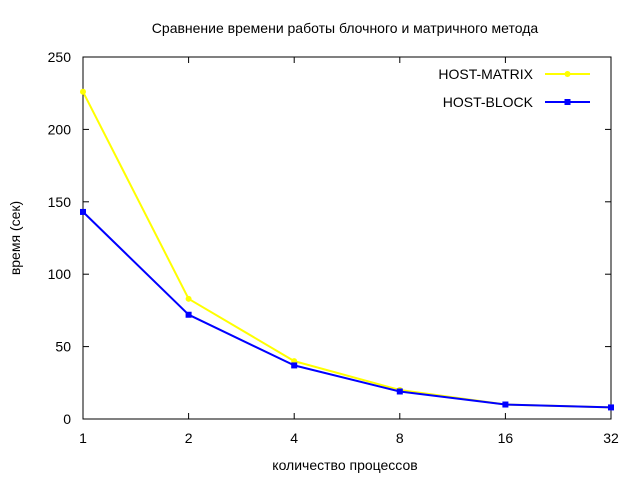 The image size is (640, 480). Describe the element at coordinates (60, 129) in the screenshot. I see `y-tick-label: 200` at that location.